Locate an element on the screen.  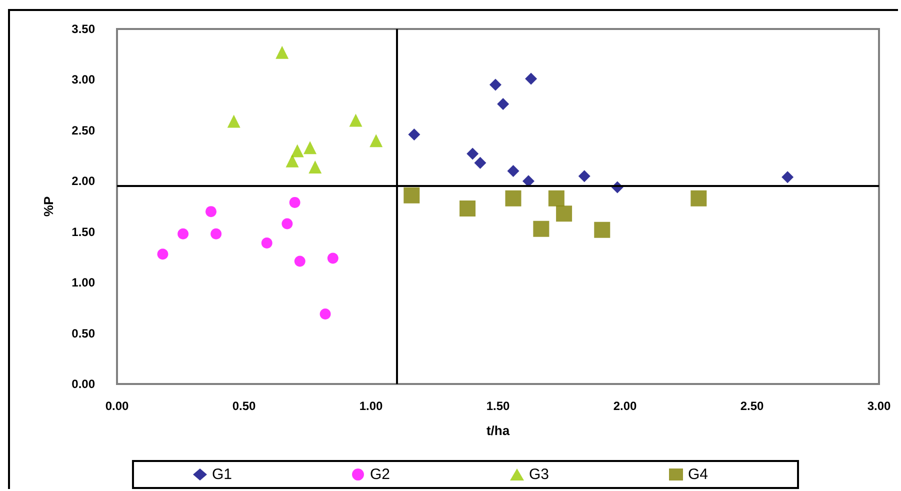
y-tick-label: 1.50 is located at coordinates (84, 231).